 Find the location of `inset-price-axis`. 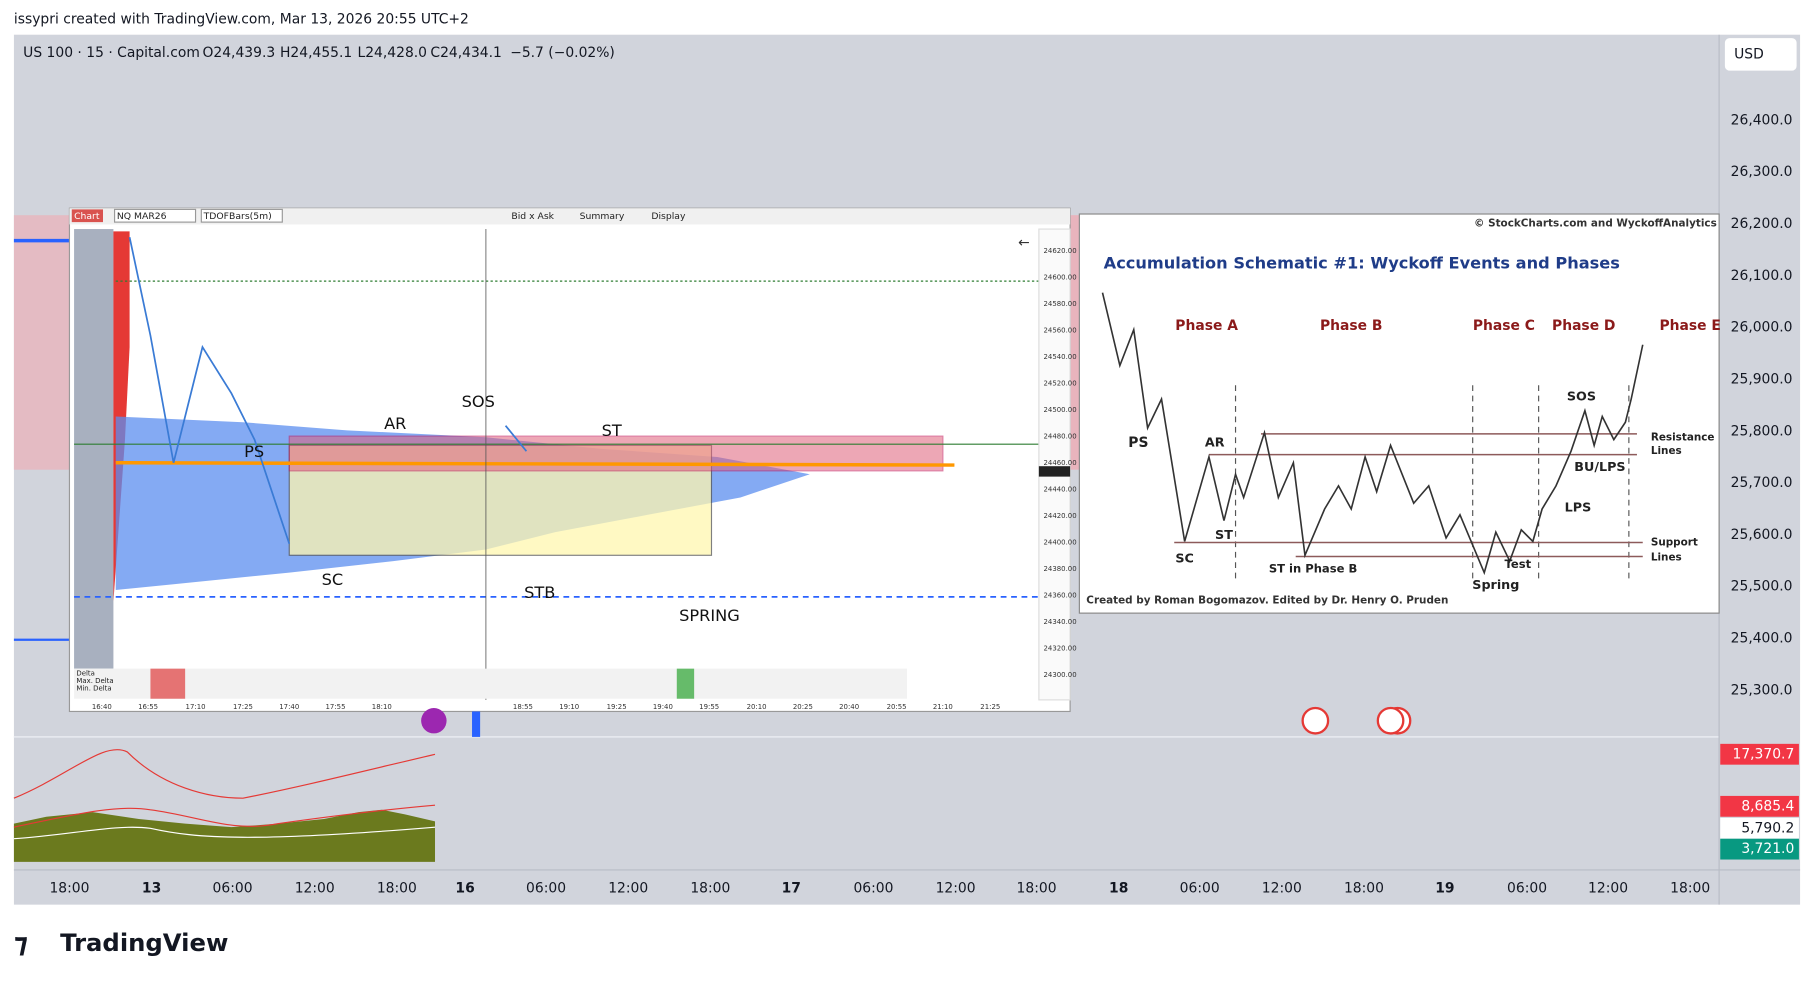

inset-price-axis is located at coordinates (1054, 464).